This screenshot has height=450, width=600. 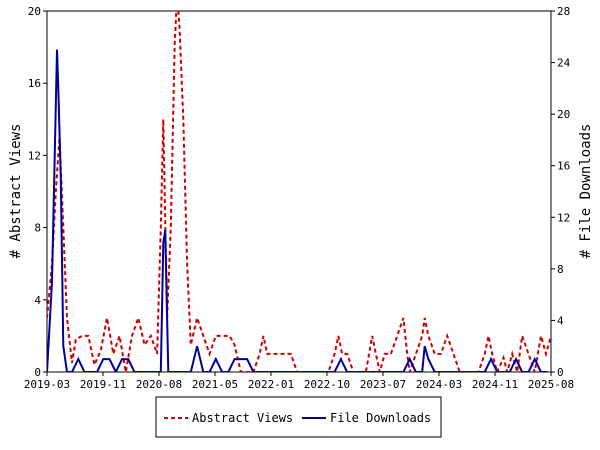 What do you see at coordinates (298, 417) in the screenshot?
I see `legend: Abstract Views File Downloads` at bounding box center [298, 417].